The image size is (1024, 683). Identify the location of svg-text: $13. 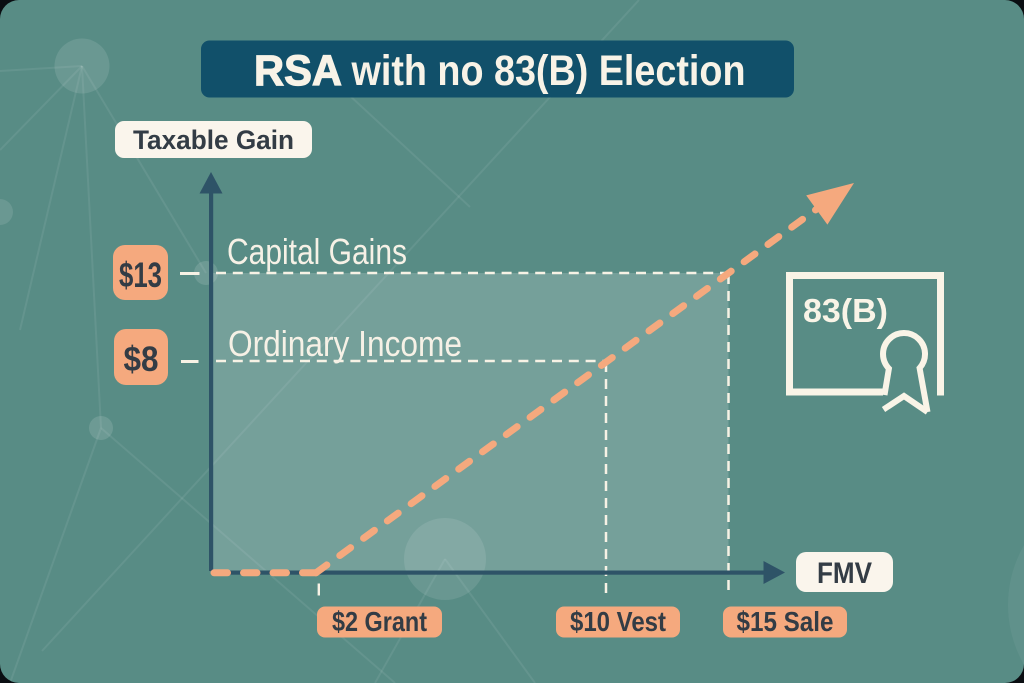
(140, 275).